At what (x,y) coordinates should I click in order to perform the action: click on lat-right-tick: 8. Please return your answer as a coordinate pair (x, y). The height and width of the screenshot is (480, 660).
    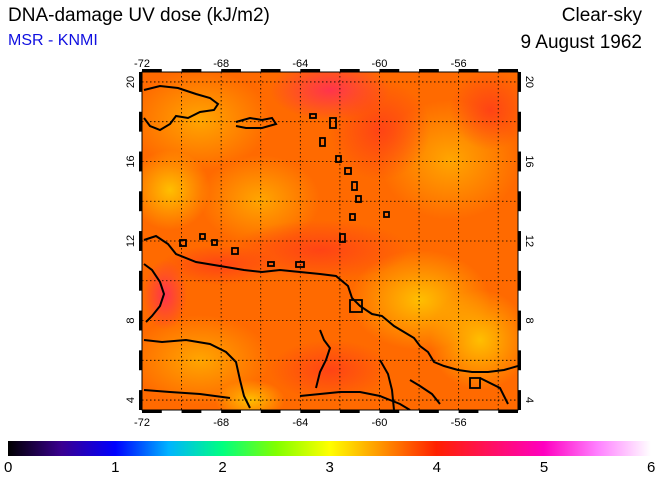
    Looking at the image, I should click on (529, 320).